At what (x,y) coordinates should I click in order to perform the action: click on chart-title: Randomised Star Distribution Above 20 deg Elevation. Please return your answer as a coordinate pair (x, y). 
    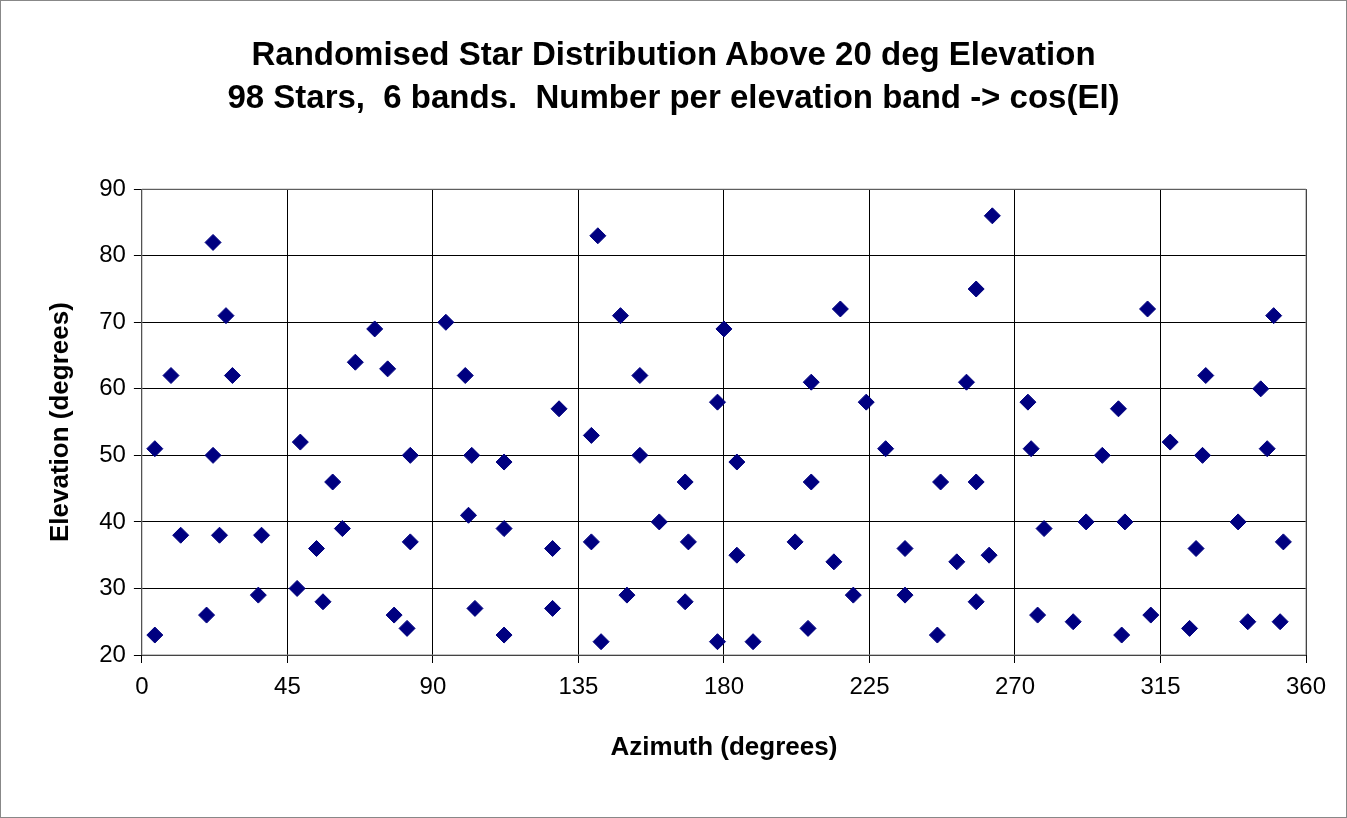
    Looking at the image, I should click on (673, 53).